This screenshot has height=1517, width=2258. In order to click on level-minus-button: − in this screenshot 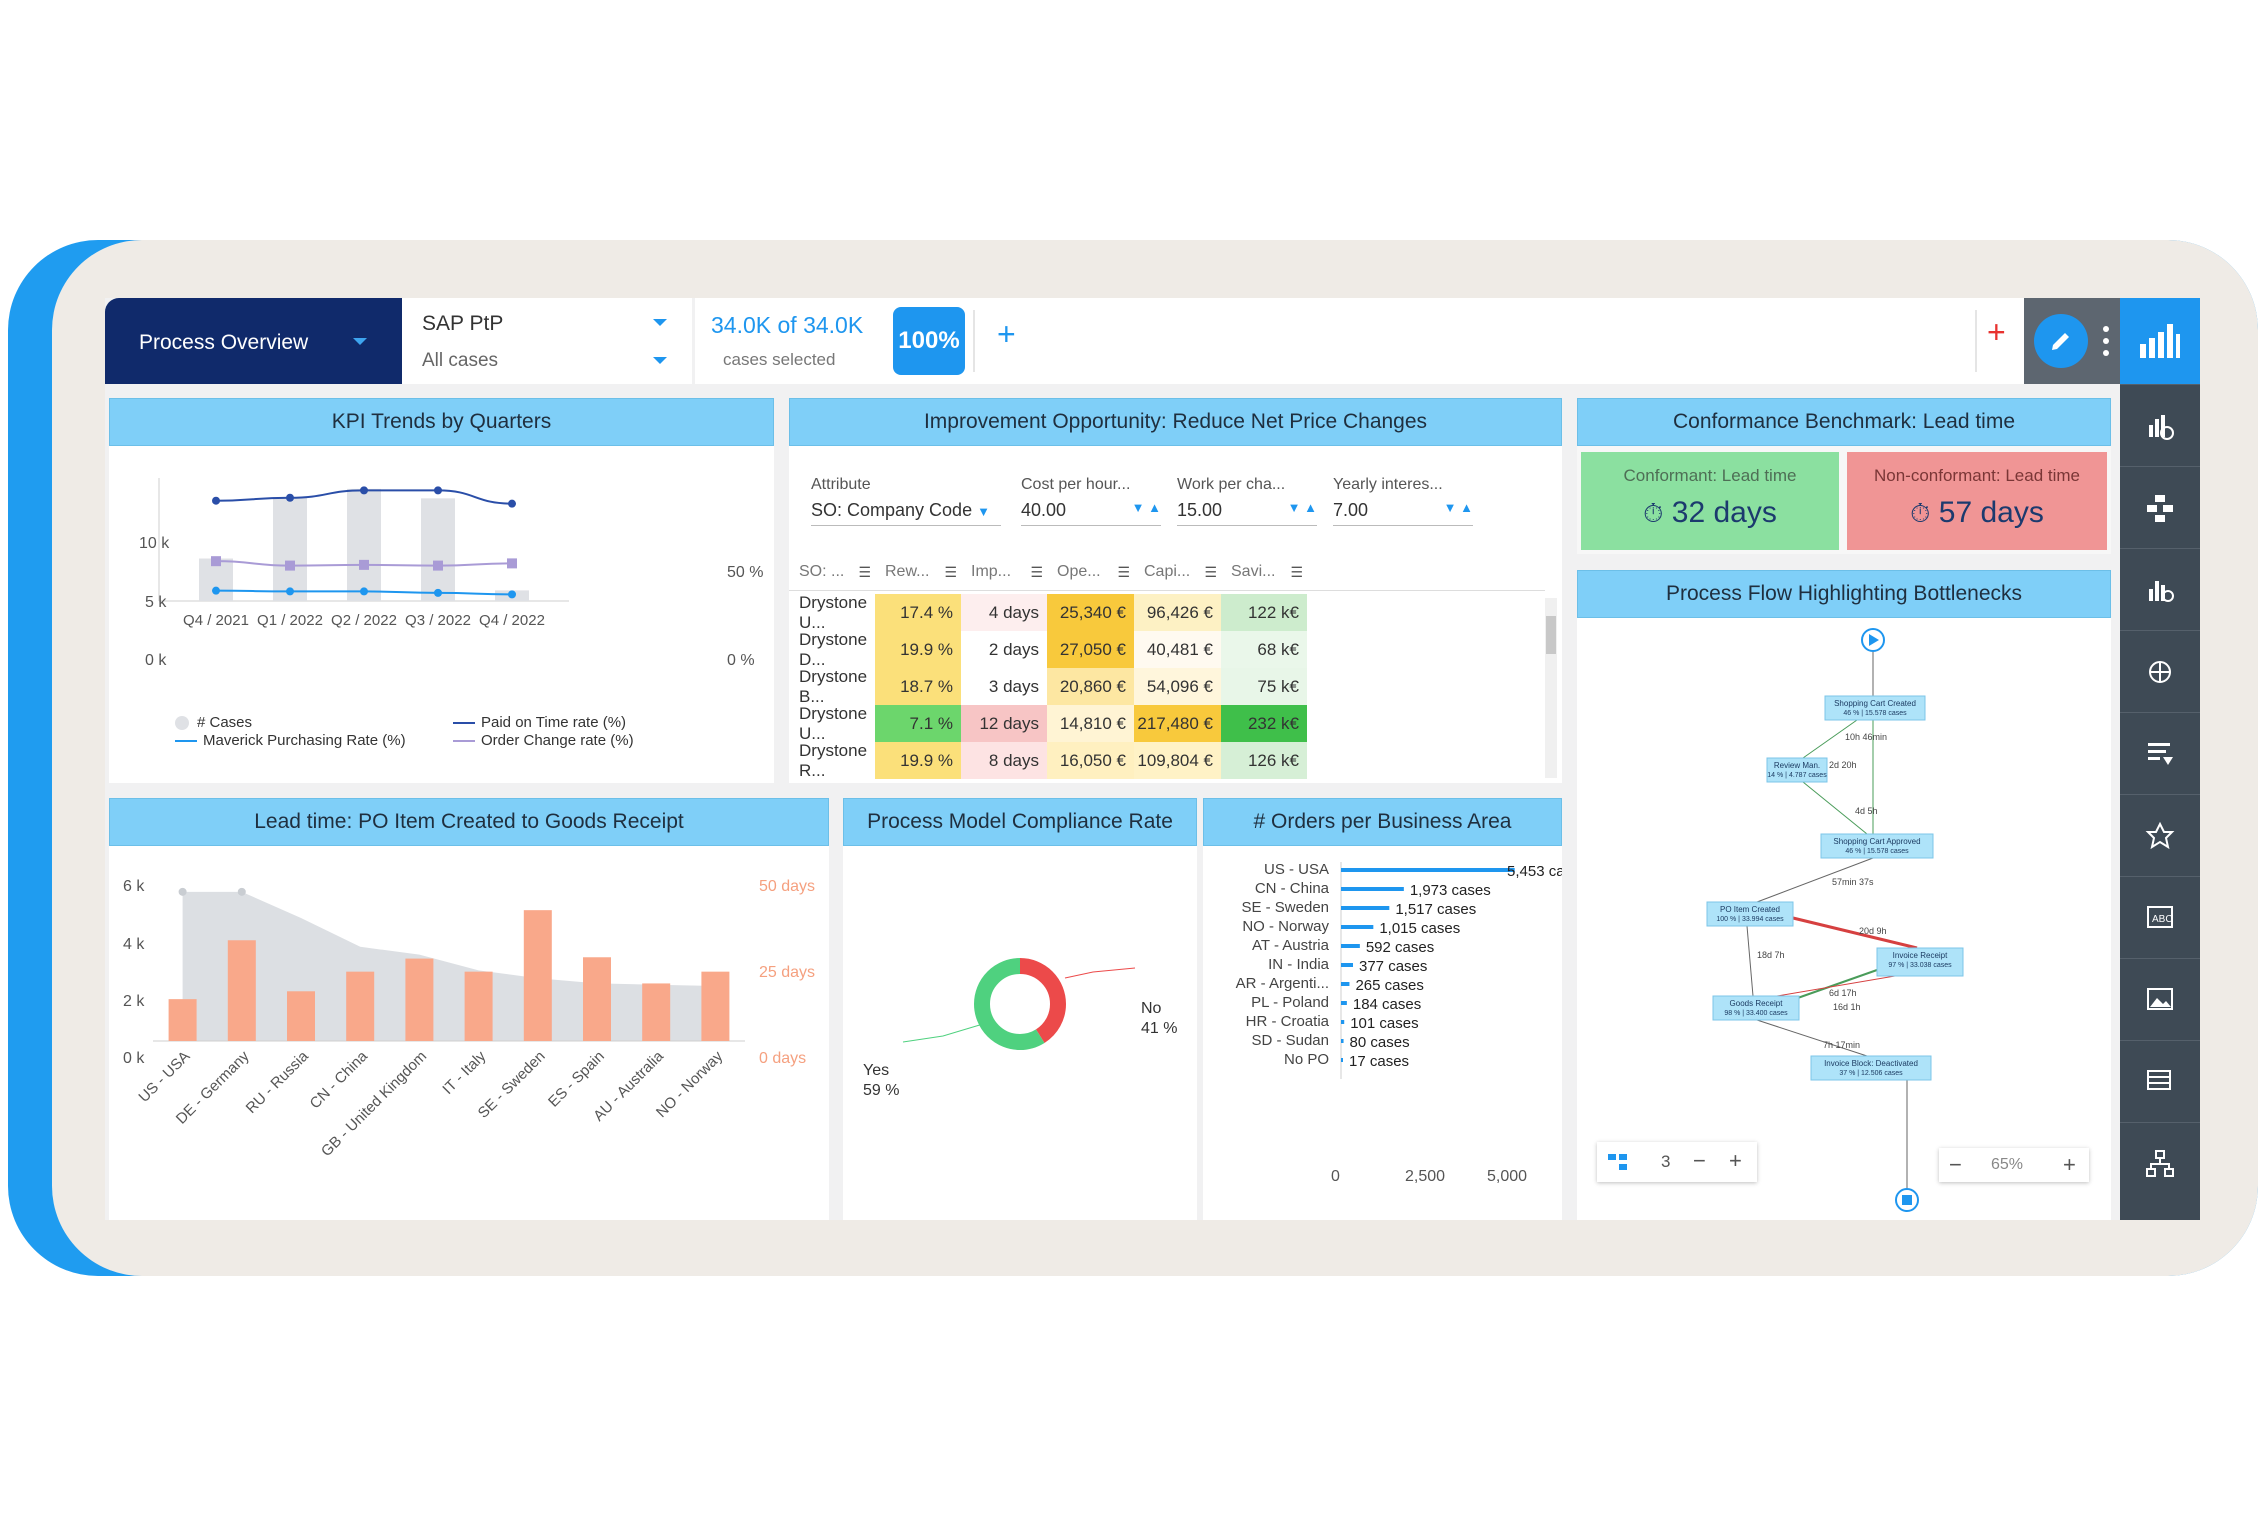, I will do `click(1699, 1160)`.